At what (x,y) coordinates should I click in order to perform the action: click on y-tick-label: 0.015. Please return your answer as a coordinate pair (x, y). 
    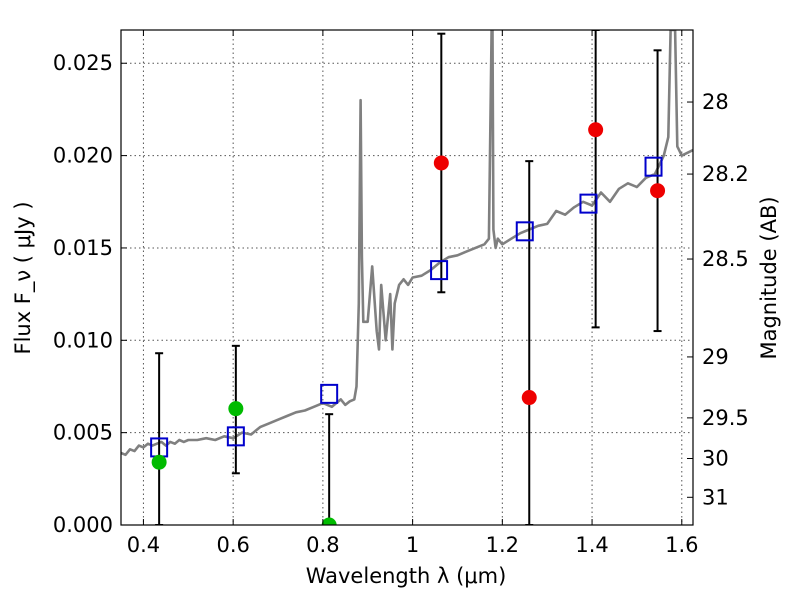
    Looking at the image, I should click on (83, 248).